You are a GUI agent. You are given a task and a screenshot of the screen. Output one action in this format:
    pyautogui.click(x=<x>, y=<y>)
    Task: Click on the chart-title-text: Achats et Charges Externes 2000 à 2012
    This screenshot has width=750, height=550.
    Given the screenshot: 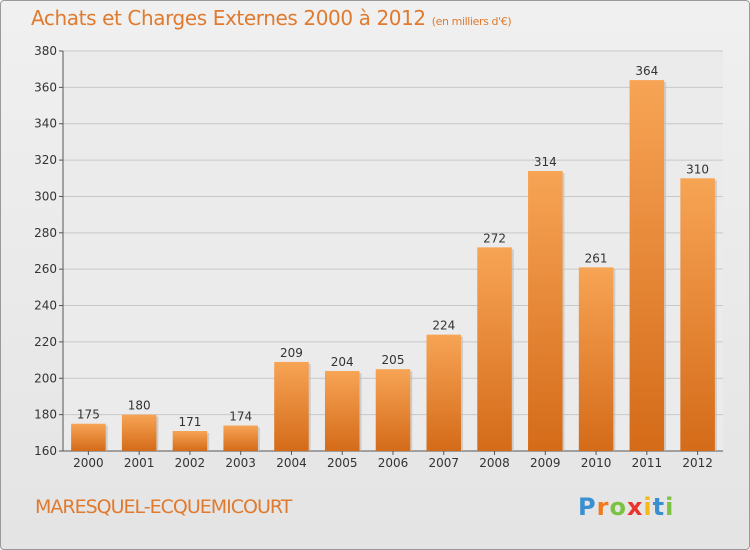 What is the action you would take?
    pyautogui.click(x=228, y=18)
    